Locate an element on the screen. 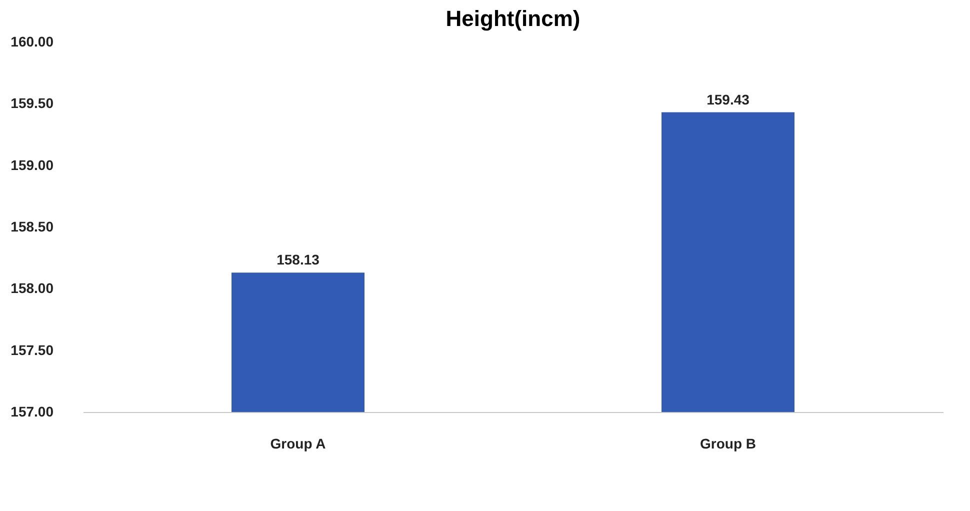 Image resolution: width=970 pixels, height=511 pixels. data-label: 158.13 is located at coordinates (298, 260).